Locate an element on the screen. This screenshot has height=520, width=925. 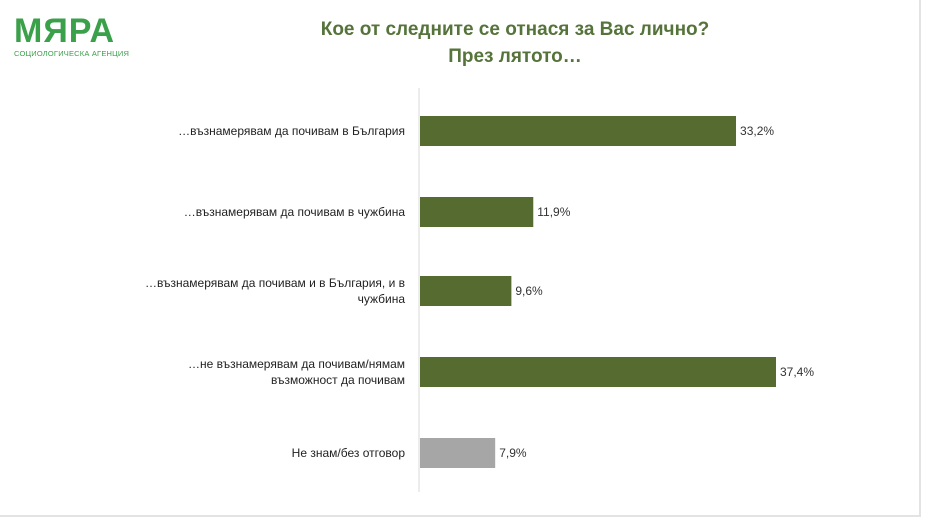
data-label: 33,2% is located at coordinates (757, 131).